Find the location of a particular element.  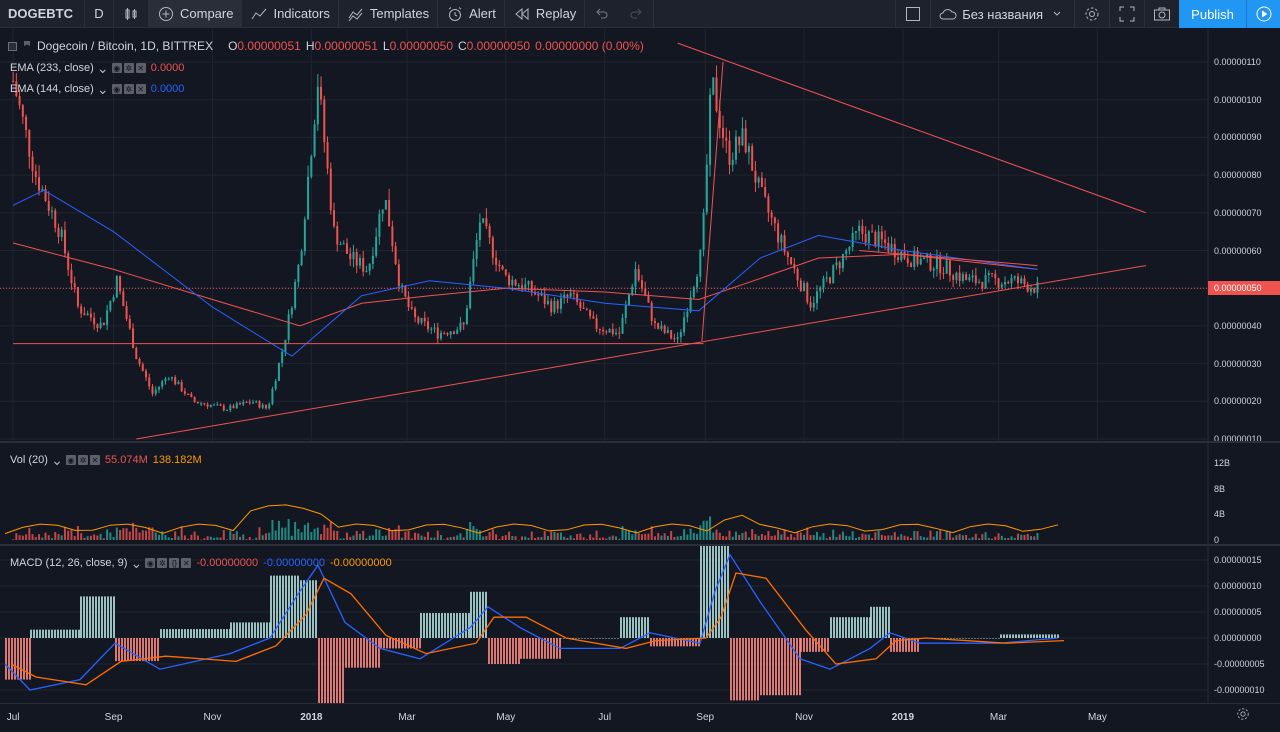

redo-button is located at coordinates (637, 14).